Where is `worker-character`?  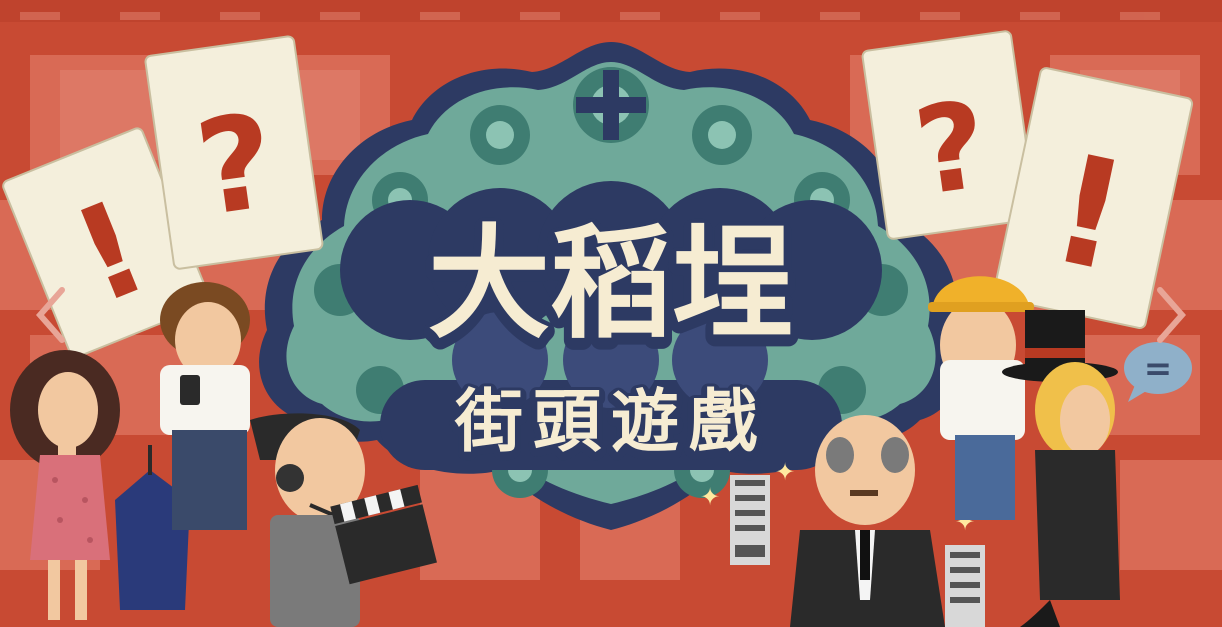
worker-character is located at coordinates (981, 398).